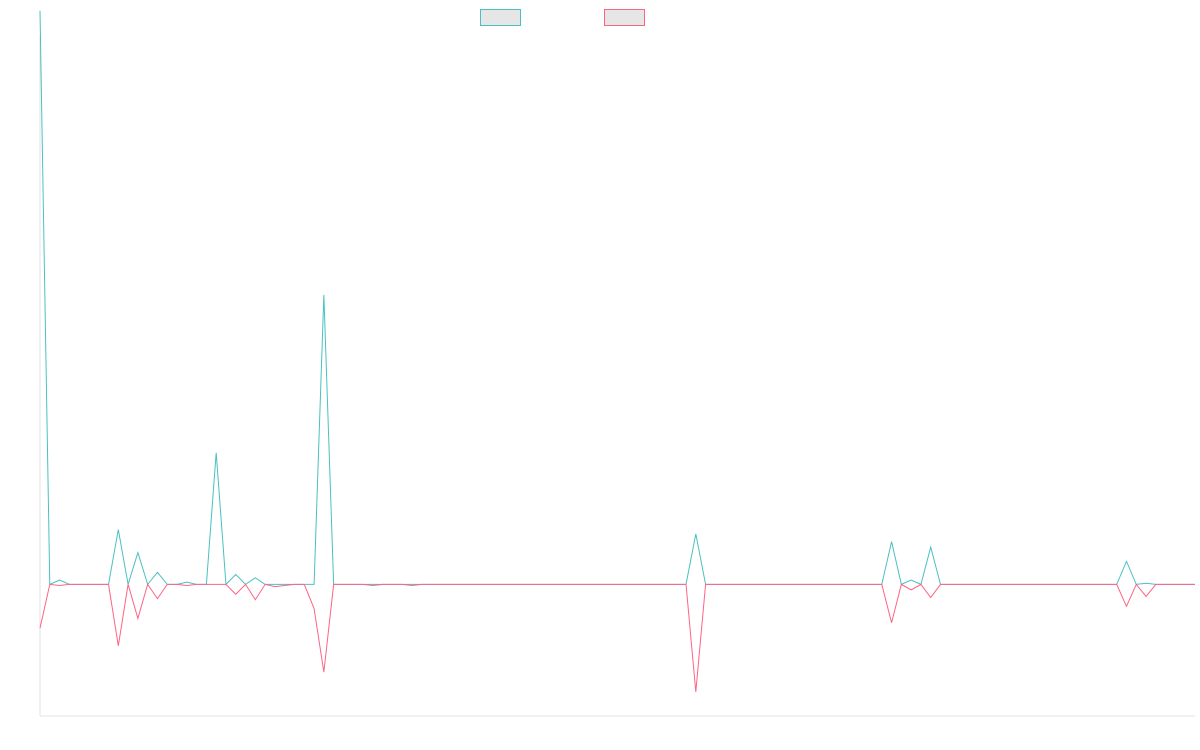 The width and height of the screenshot is (1200, 750). I want to click on series-2-line, so click(617, 637).